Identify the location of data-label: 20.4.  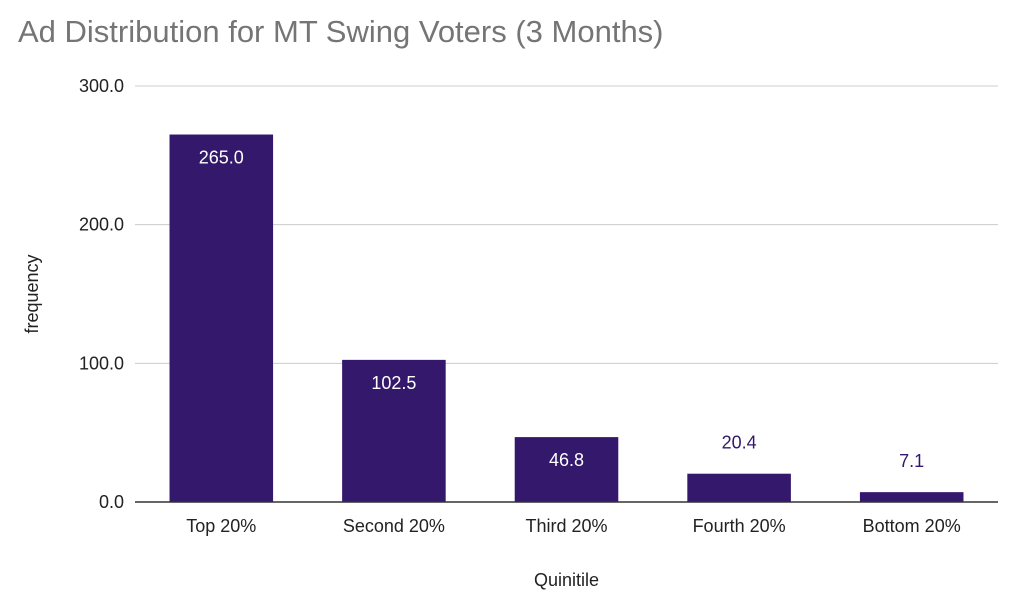
(739, 443).